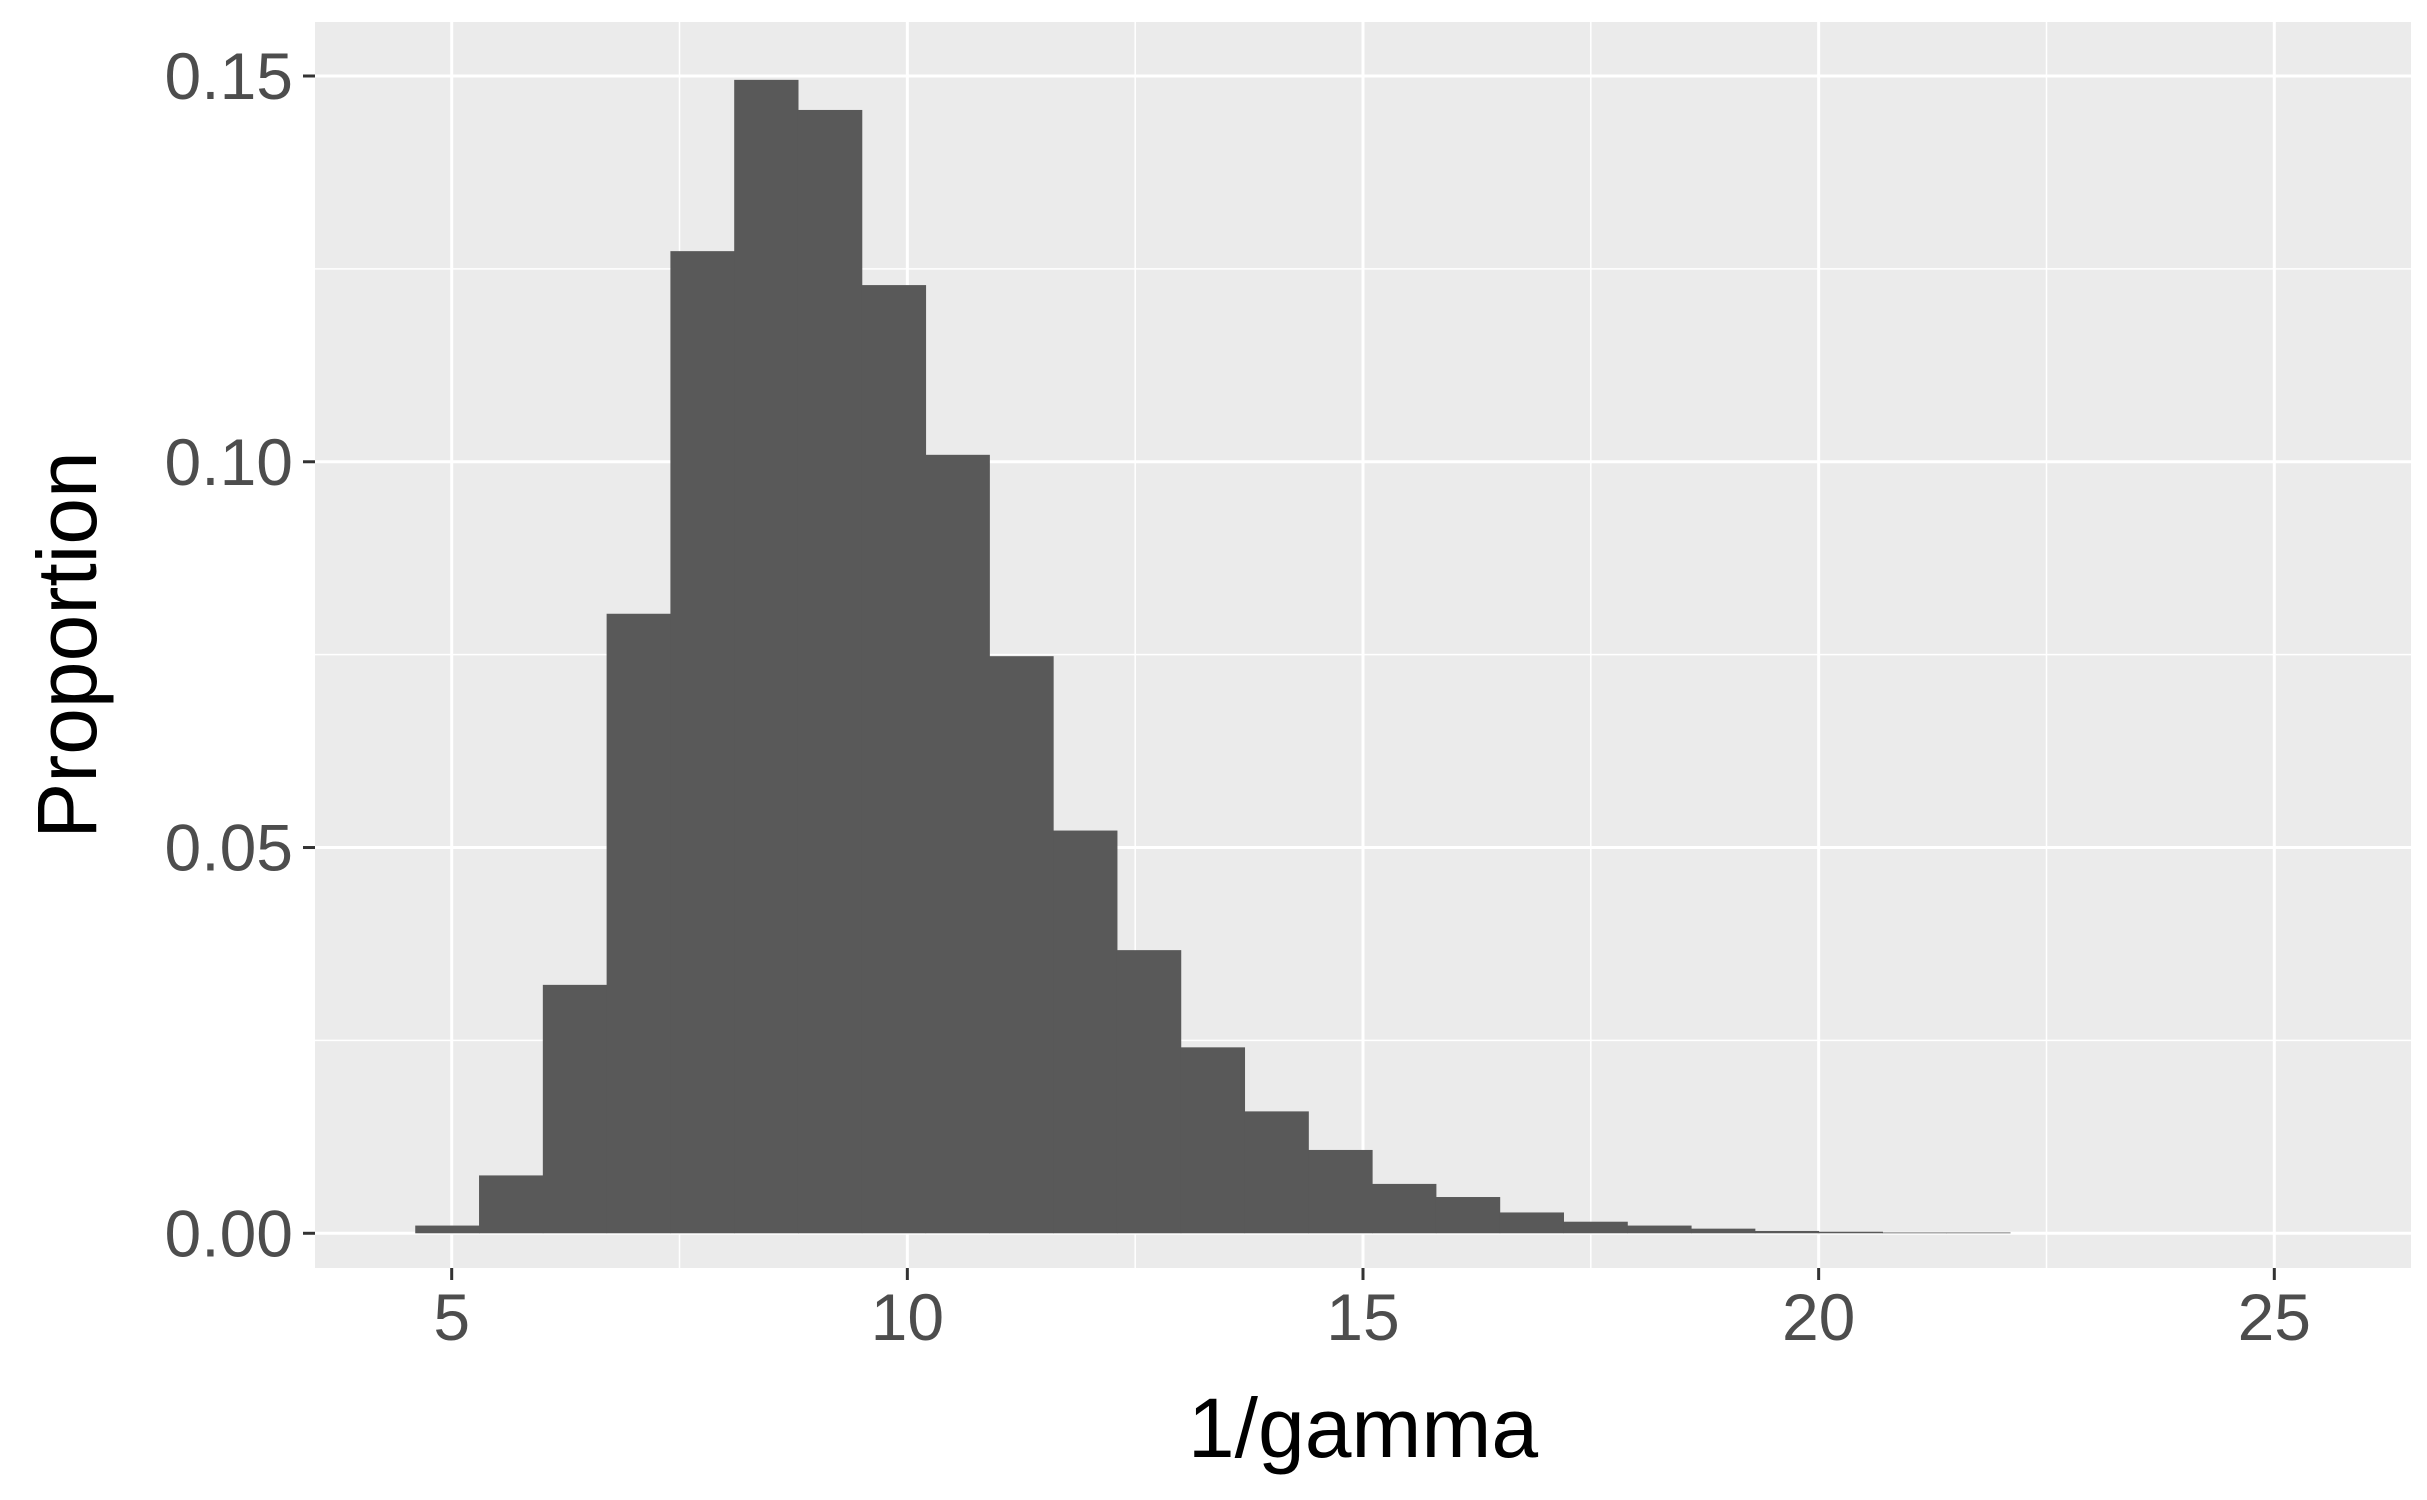 This screenshot has width=2427, height=1500. What do you see at coordinates (1362, 1317) in the screenshot?
I see `x-tick-label: 15` at bounding box center [1362, 1317].